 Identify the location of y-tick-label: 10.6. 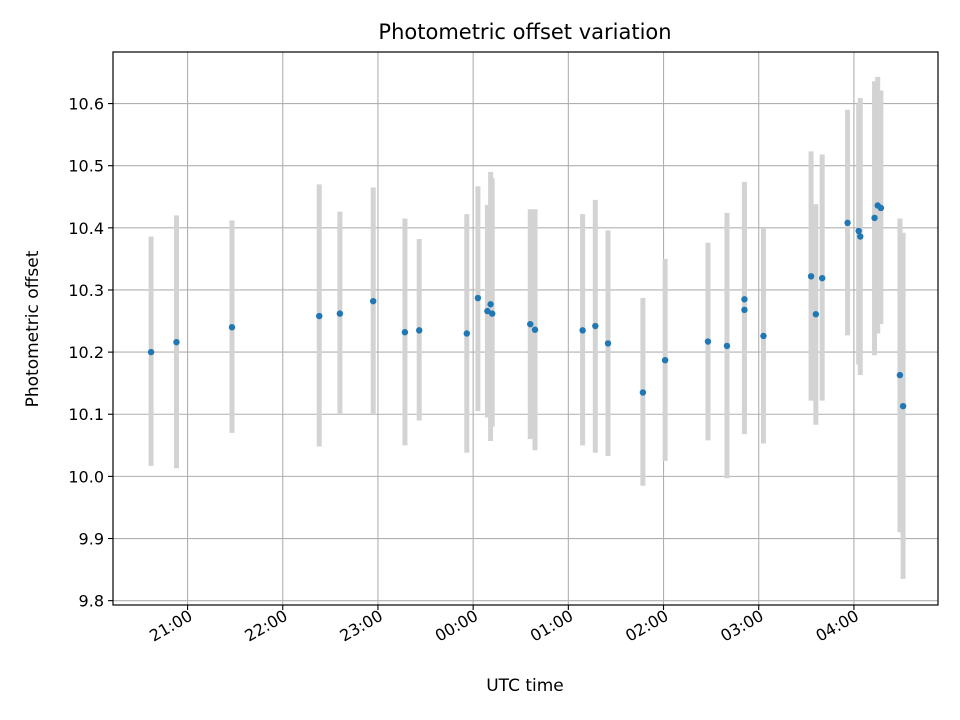
(86, 104).